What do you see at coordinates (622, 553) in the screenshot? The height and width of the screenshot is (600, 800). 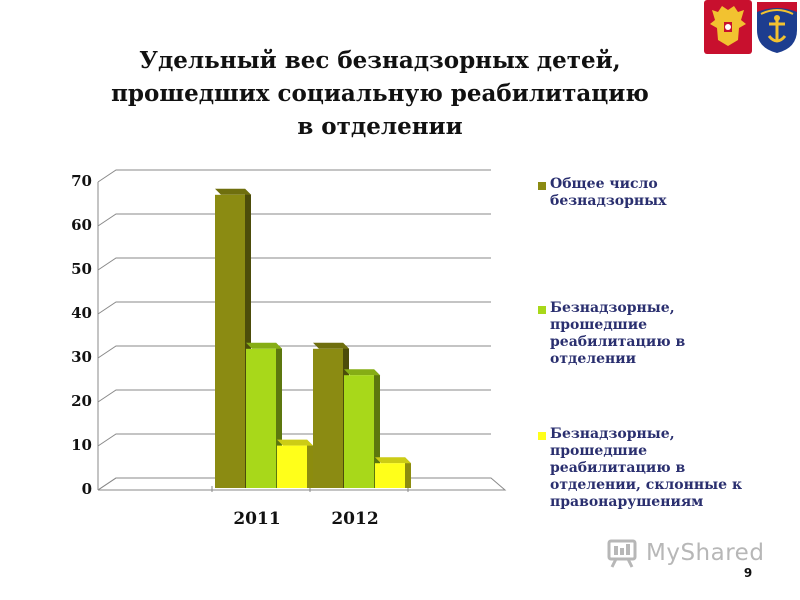 I see `watermark-logo-icon` at bounding box center [622, 553].